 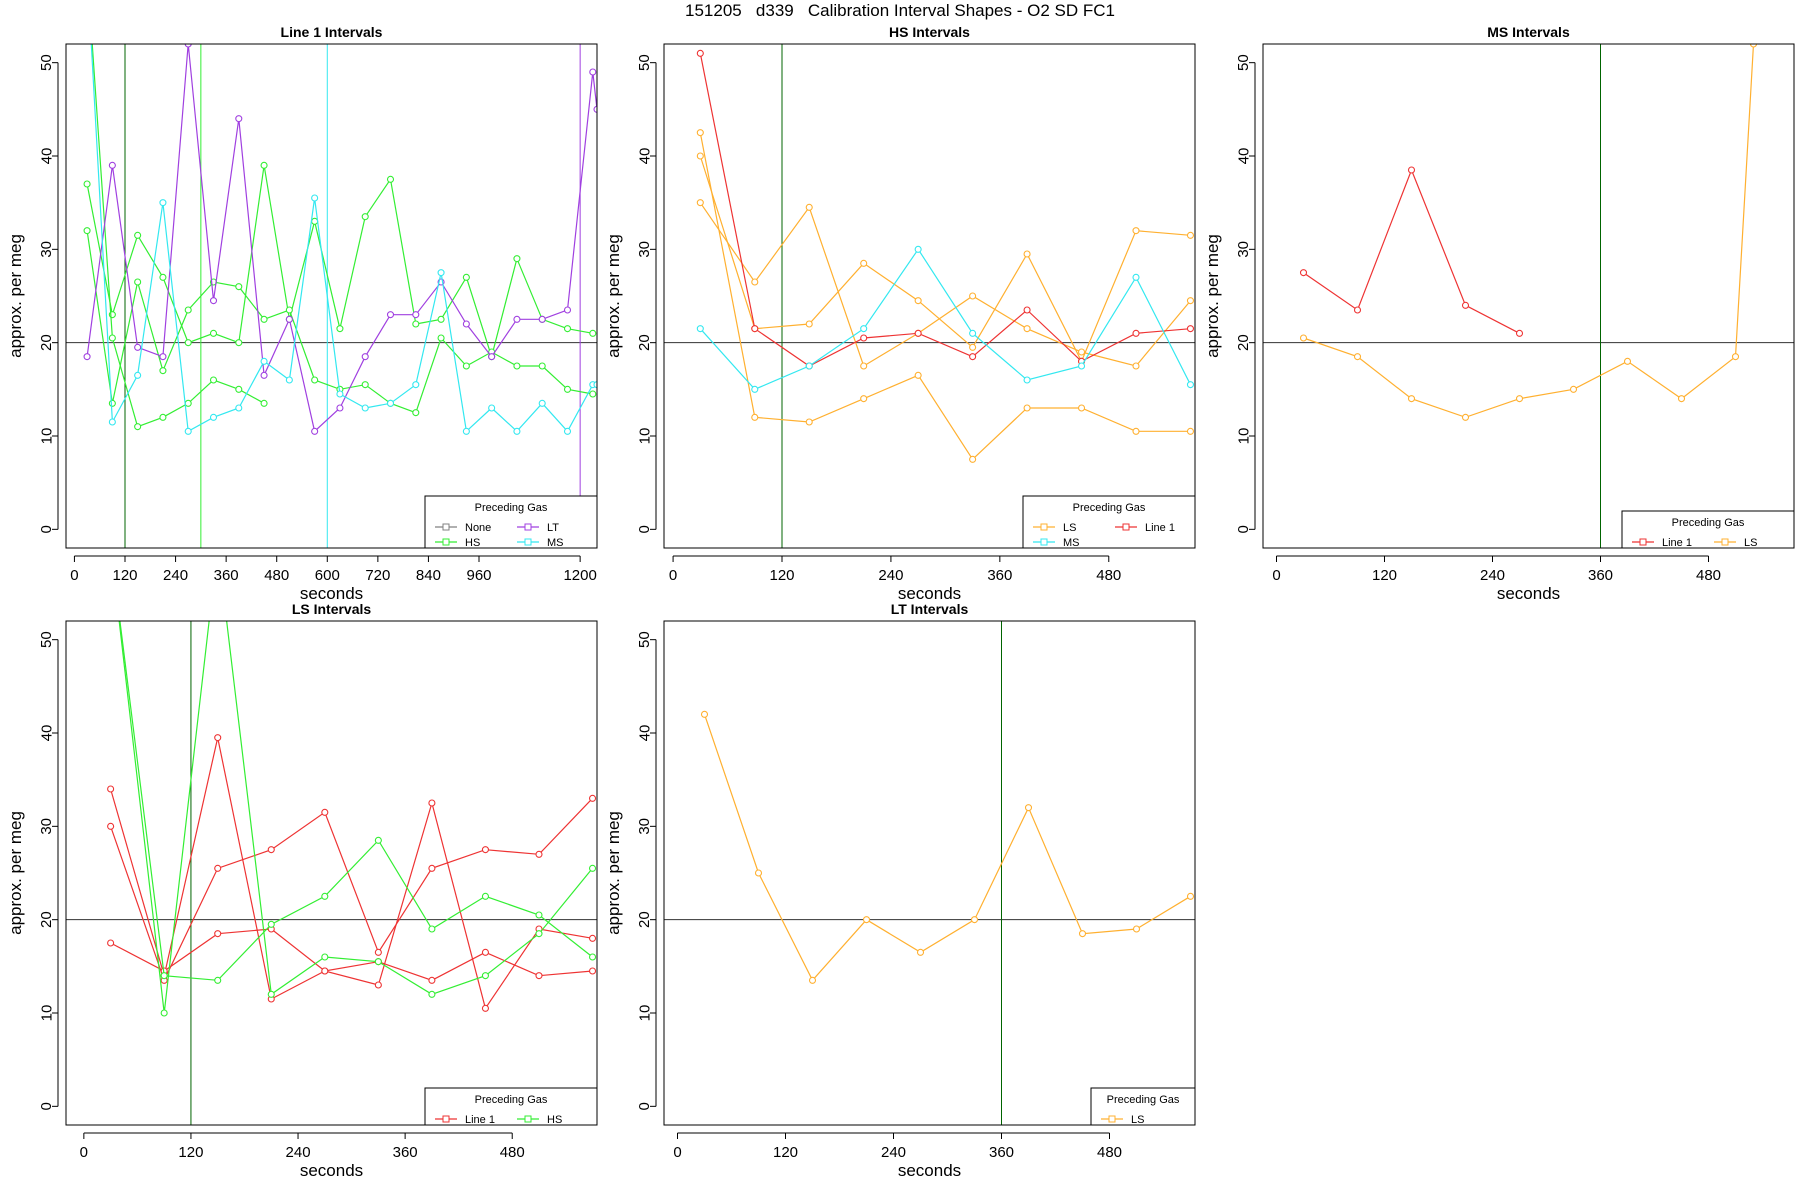 I want to click on legend: Preceding Gas LS Line 1 MS, so click(x=1109, y=522).